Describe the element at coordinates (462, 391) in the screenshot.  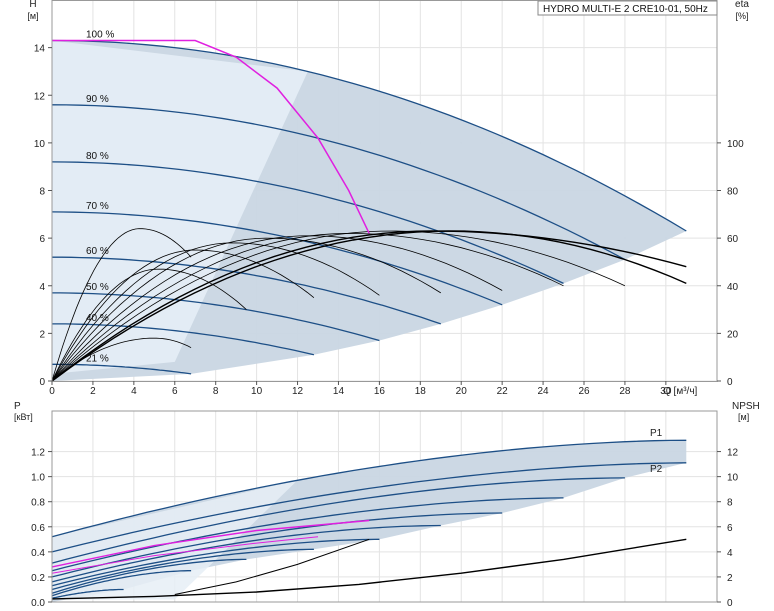
I see `x-tick-label: 20` at that location.